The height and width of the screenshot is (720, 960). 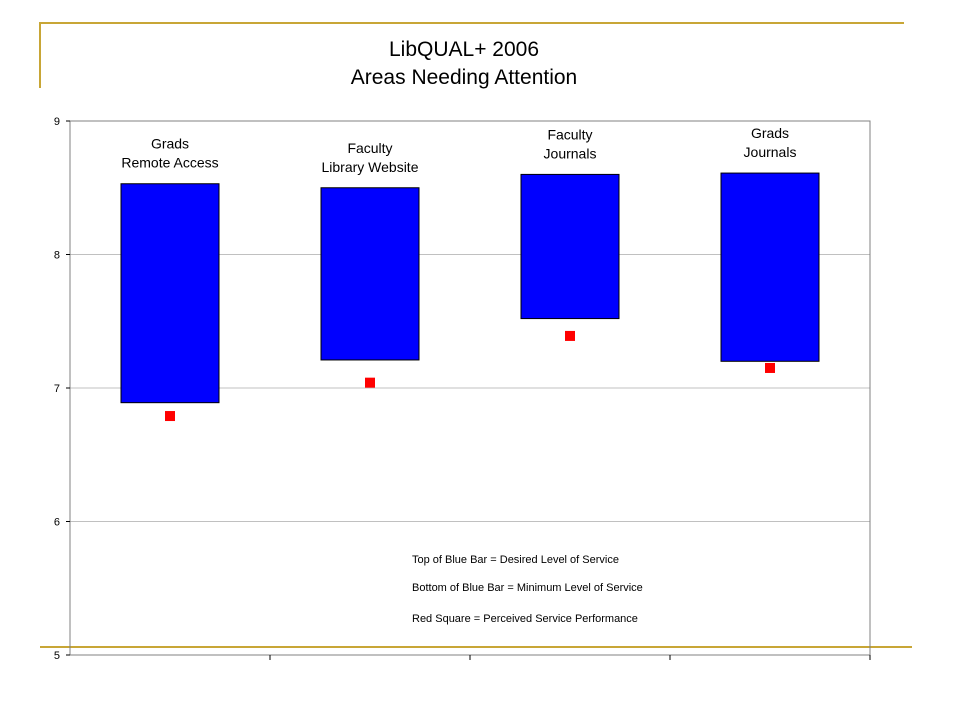 I want to click on chart-subtitle: Areas Needing Attention, so click(x=464, y=77).